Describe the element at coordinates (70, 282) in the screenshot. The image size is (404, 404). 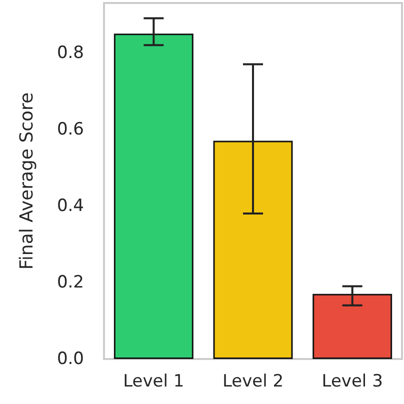
I see `y-tick-label: 0.2` at that location.